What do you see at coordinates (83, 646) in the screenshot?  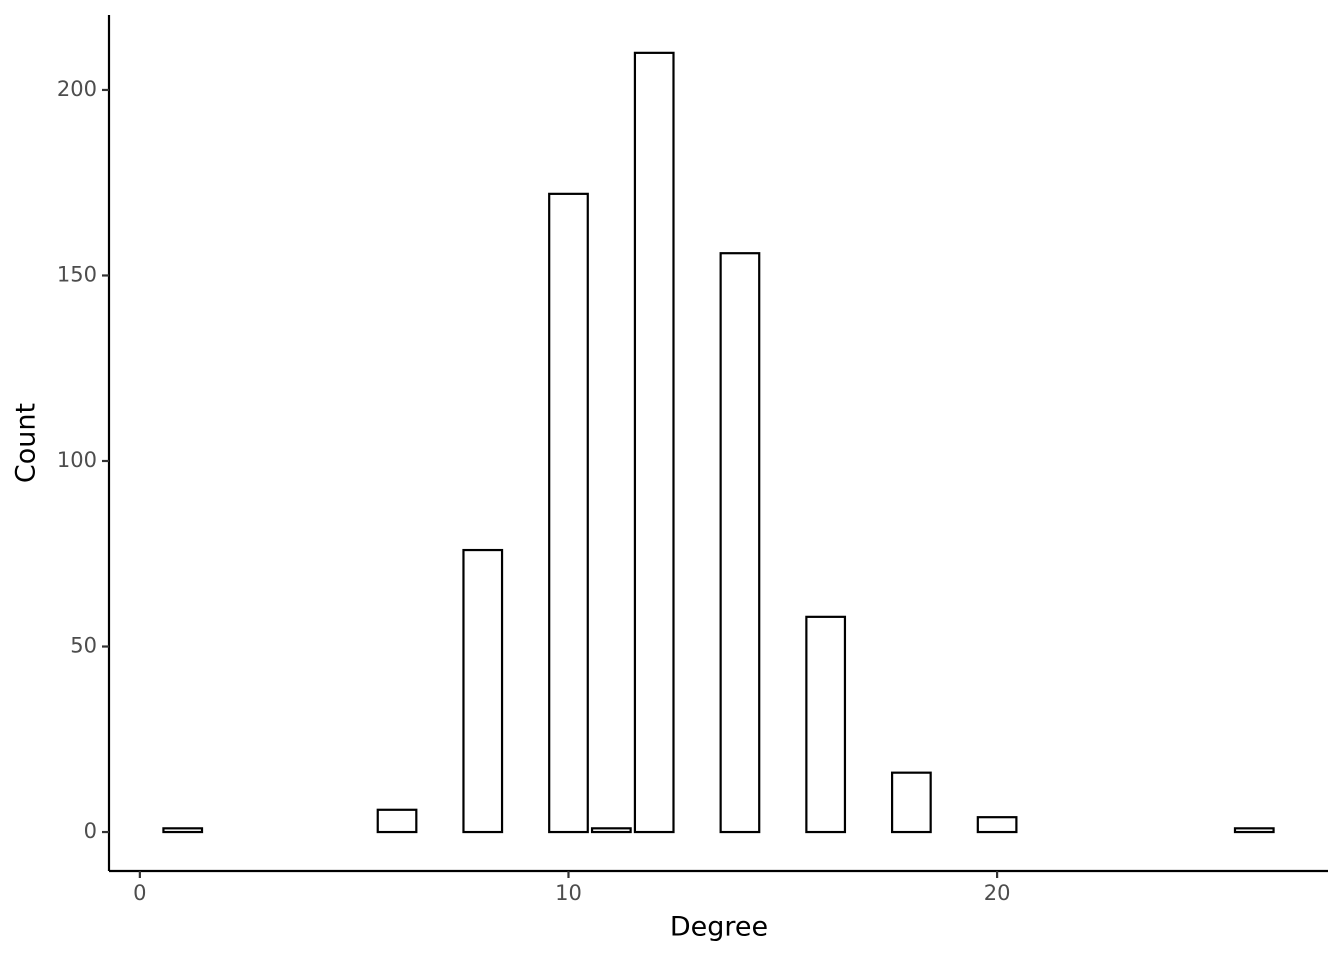 I see `y-tick-label: 50` at bounding box center [83, 646].